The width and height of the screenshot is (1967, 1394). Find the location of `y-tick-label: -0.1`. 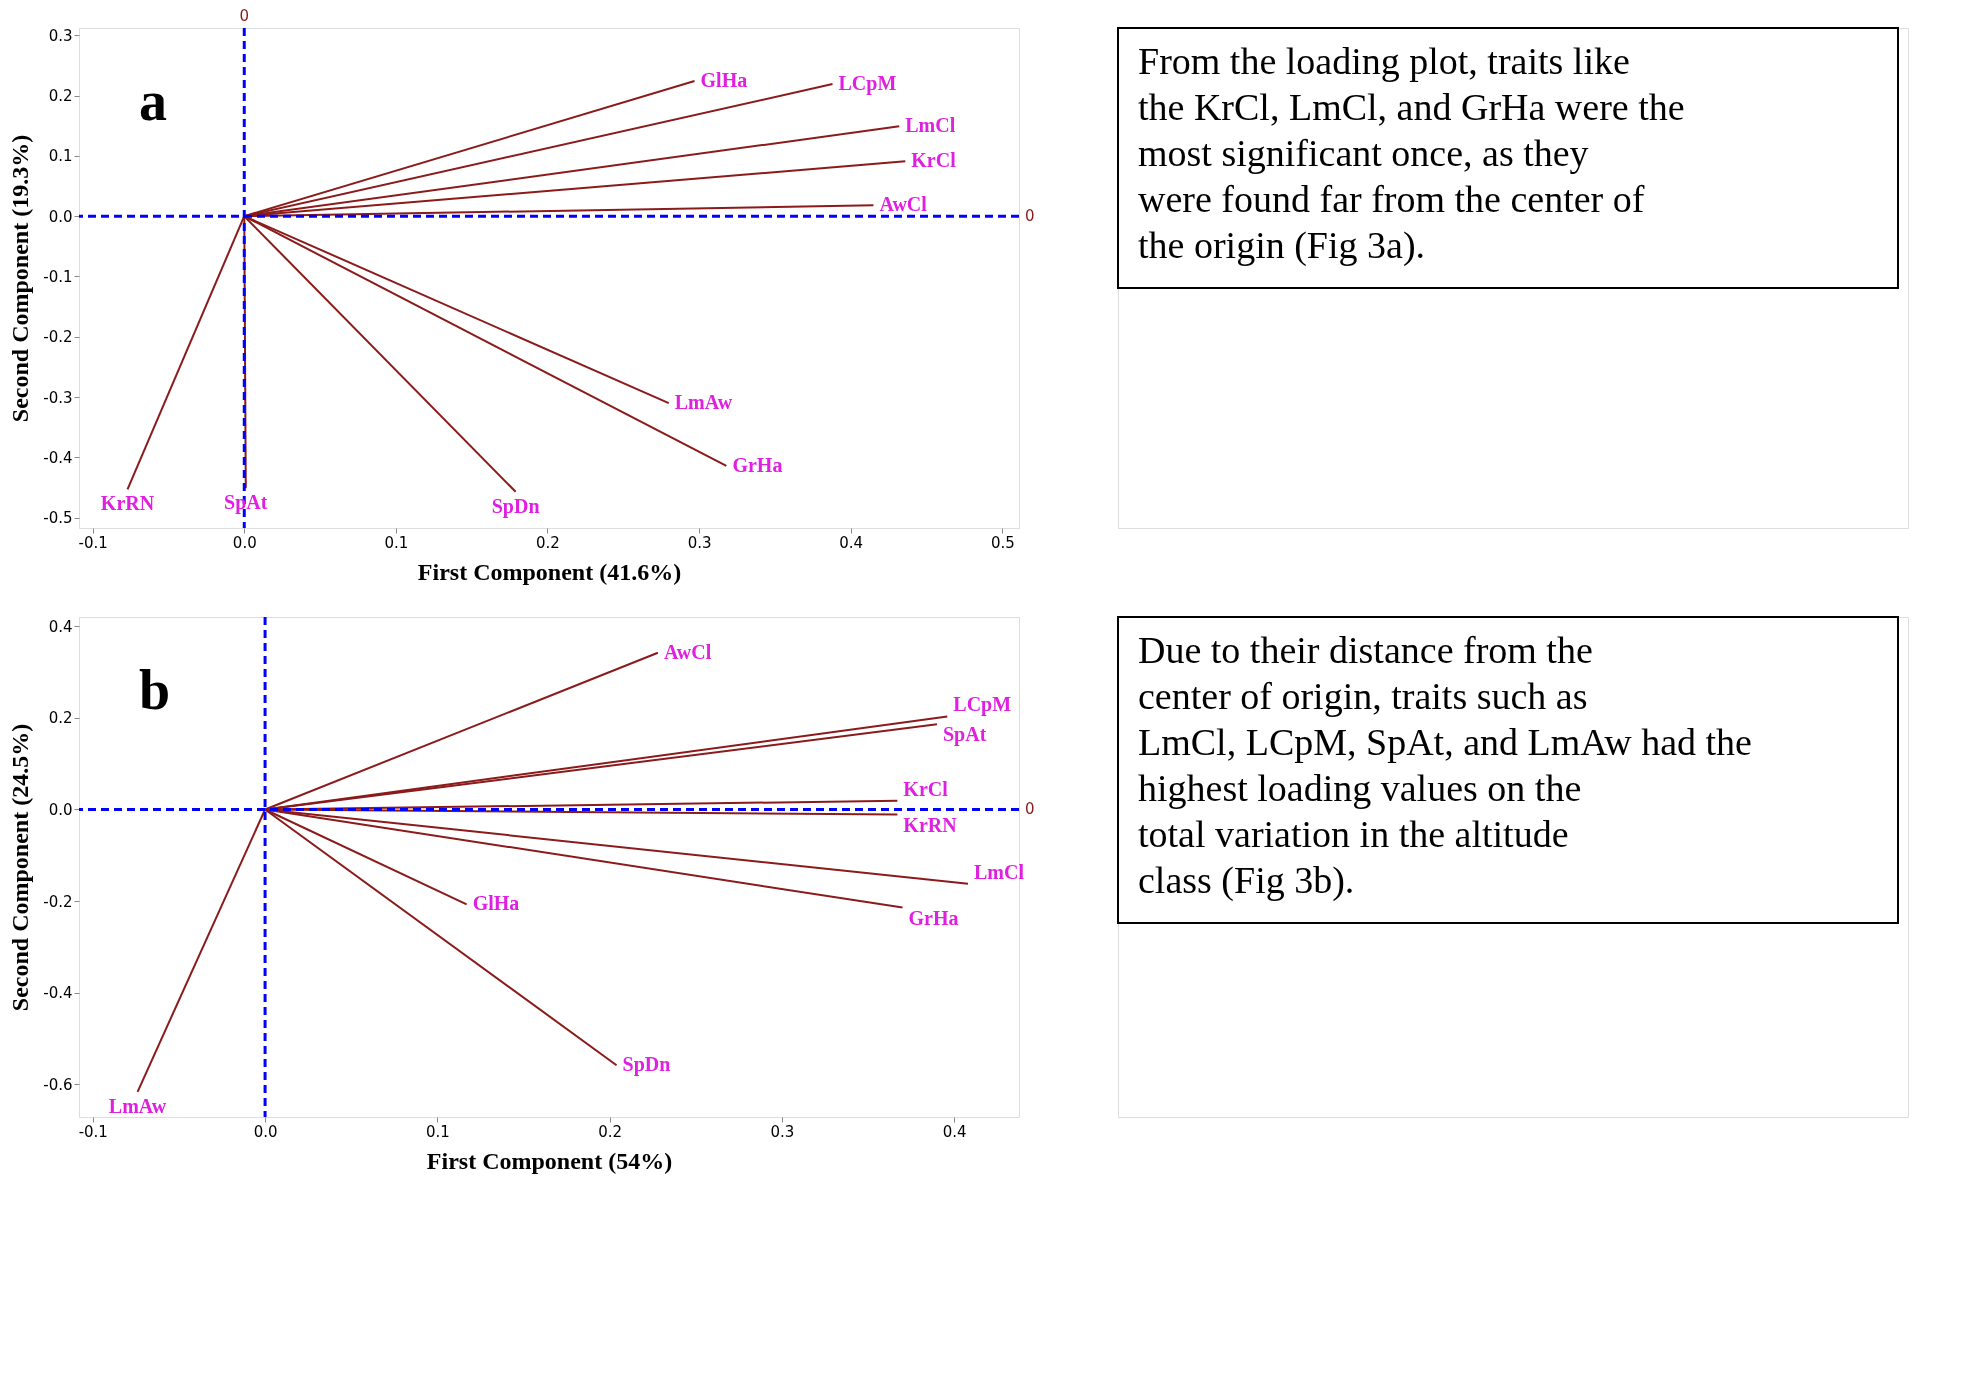

y-tick-label: -0.1 is located at coordinates (58, 276).